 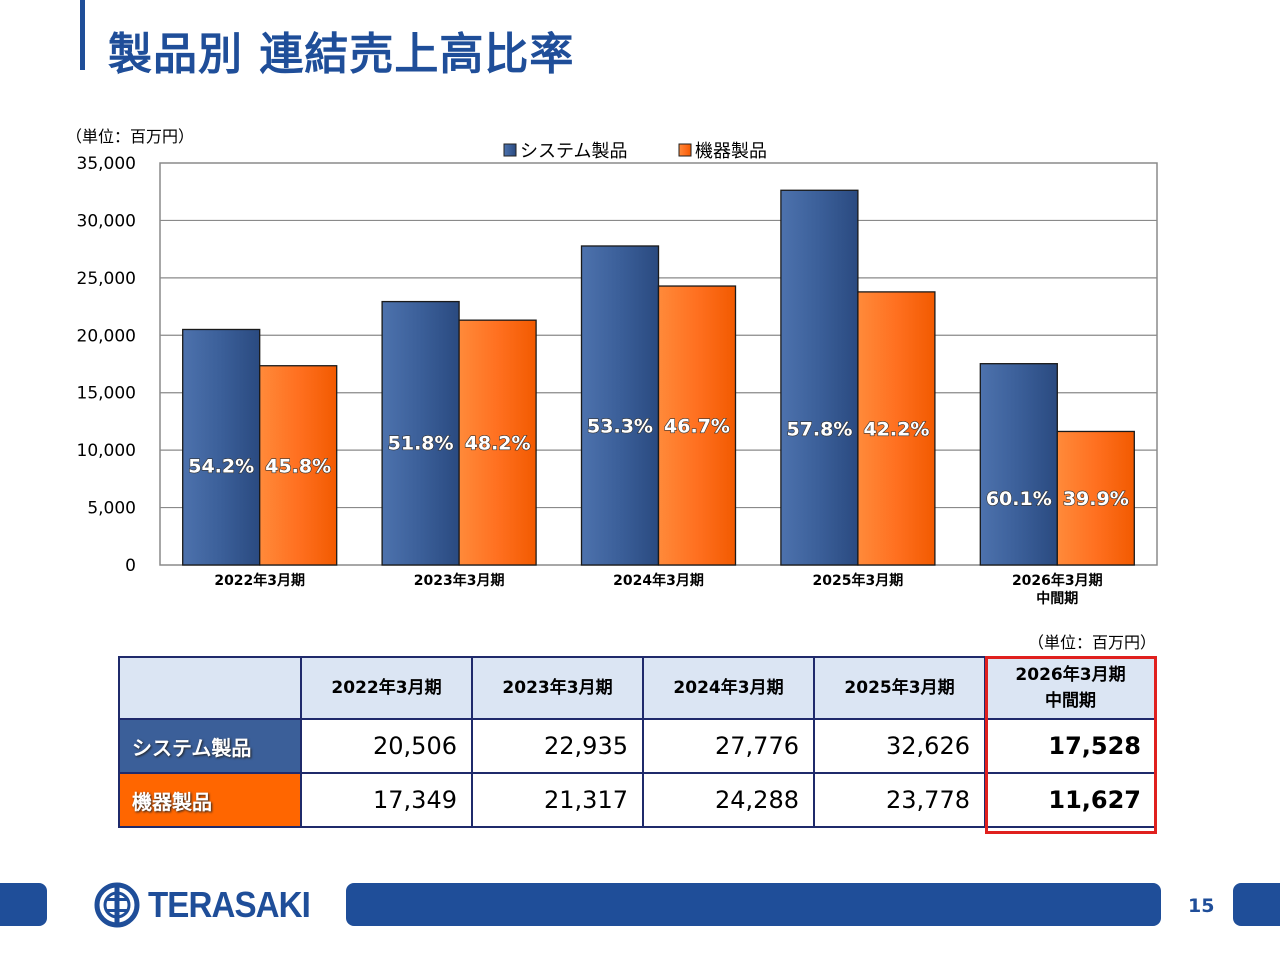 What do you see at coordinates (386, 800) in the screenshot?
I see `table-cell: 17,349` at bounding box center [386, 800].